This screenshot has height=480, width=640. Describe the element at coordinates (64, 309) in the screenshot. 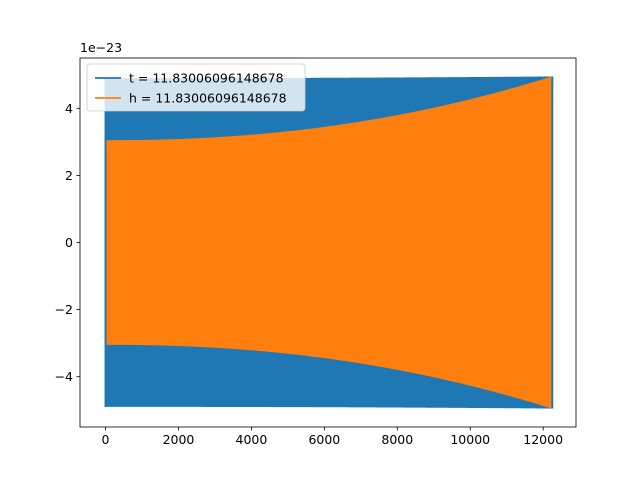

I see `y-tick-label: −2` at that location.